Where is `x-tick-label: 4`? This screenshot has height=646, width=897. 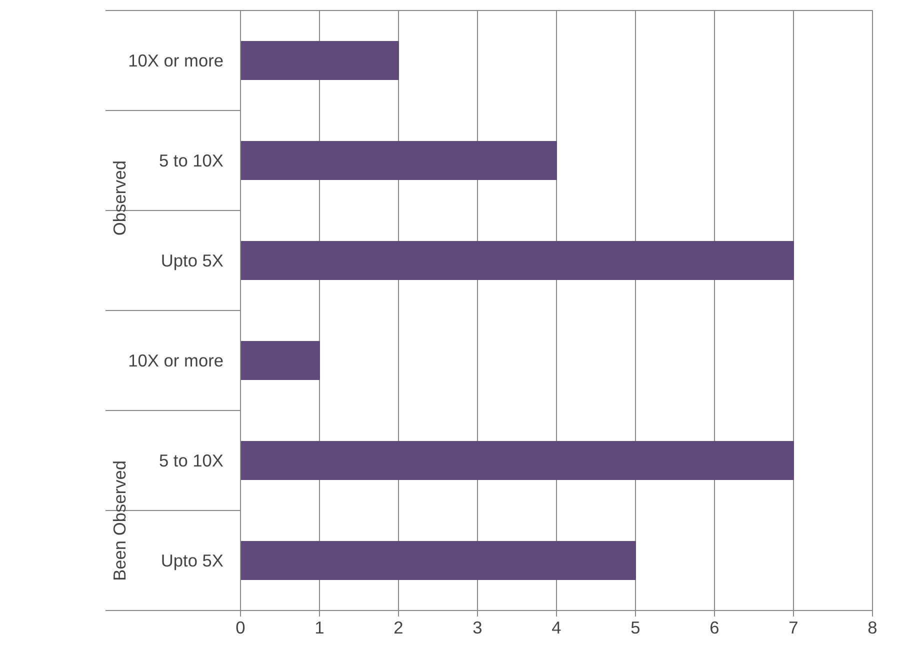
x-tick-label: 4 is located at coordinates (557, 628).